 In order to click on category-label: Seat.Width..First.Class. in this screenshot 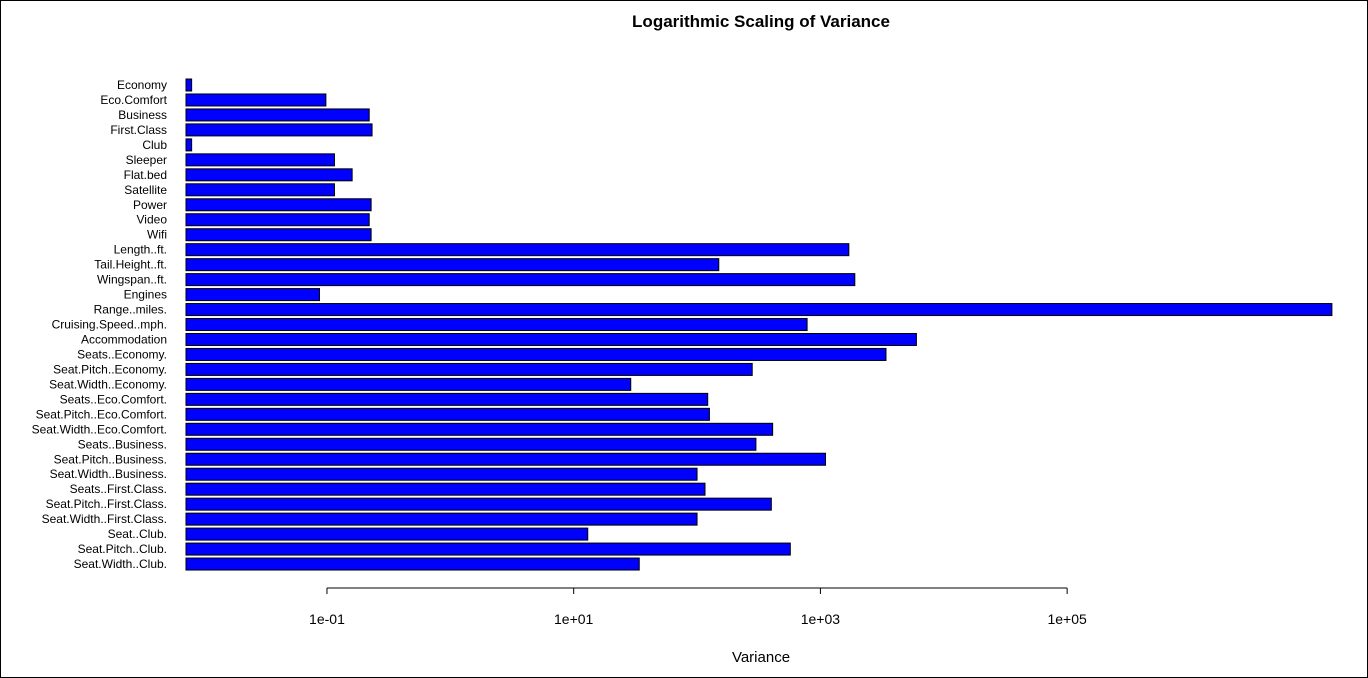, I will do `click(104, 519)`.